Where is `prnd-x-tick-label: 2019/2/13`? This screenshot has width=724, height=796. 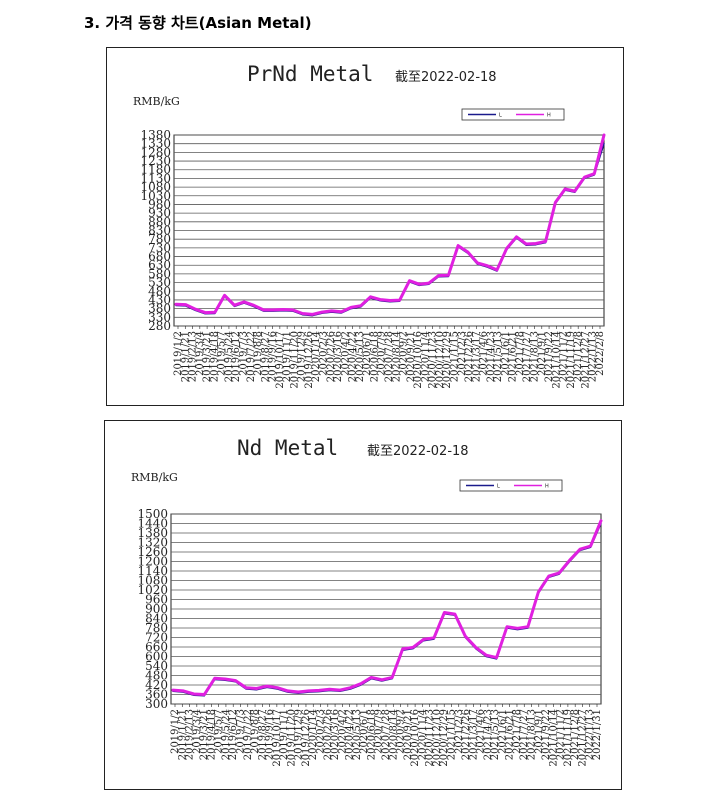 prnd-x-tick-label: 2019/2/13 is located at coordinates (193, 356).